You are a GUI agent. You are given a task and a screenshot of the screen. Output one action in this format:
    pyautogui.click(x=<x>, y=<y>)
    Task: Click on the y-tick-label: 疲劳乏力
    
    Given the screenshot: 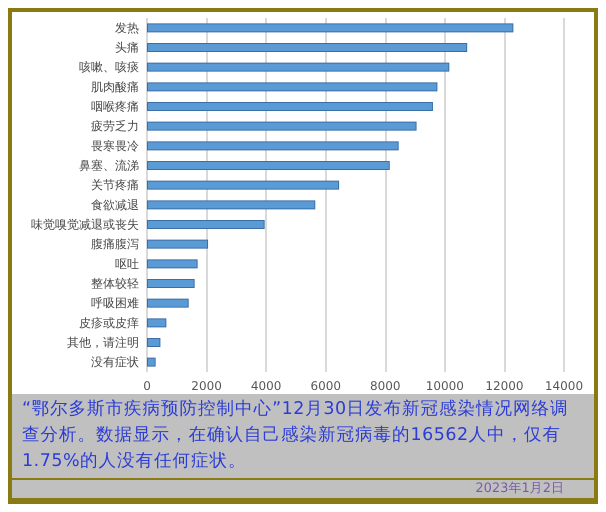 What is the action you would take?
    pyautogui.click(x=115, y=126)
    